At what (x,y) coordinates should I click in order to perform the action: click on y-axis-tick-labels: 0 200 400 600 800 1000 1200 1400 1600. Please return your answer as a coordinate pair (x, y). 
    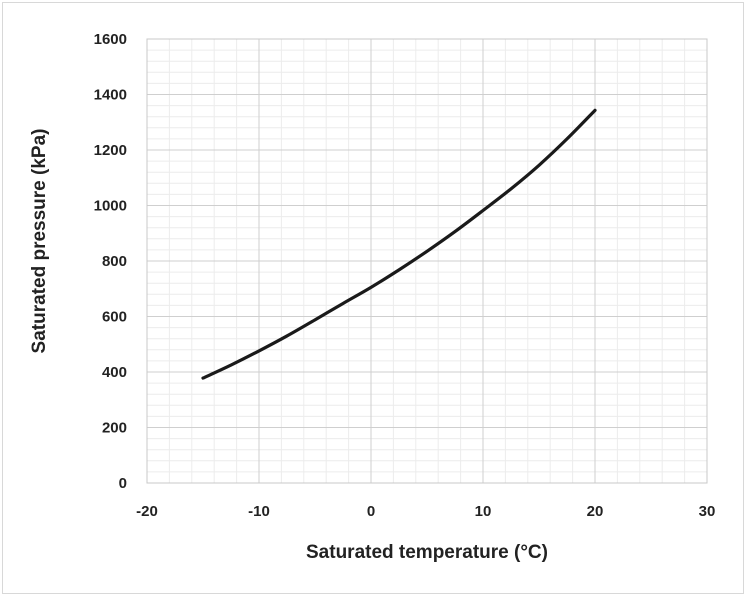
    Looking at the image, I should click on (110, 261).